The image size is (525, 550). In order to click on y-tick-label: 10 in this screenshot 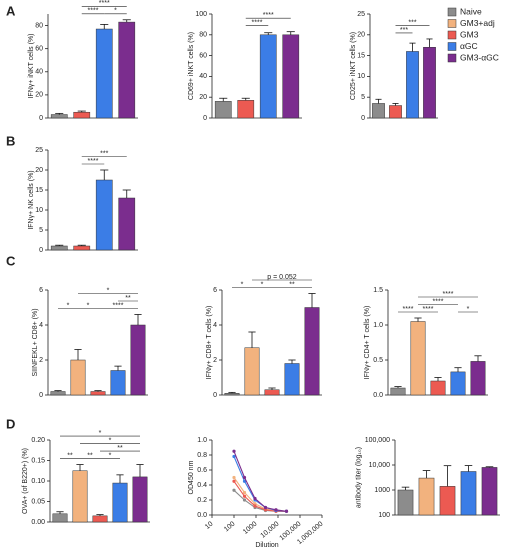, I will do `click(39, 210)`.